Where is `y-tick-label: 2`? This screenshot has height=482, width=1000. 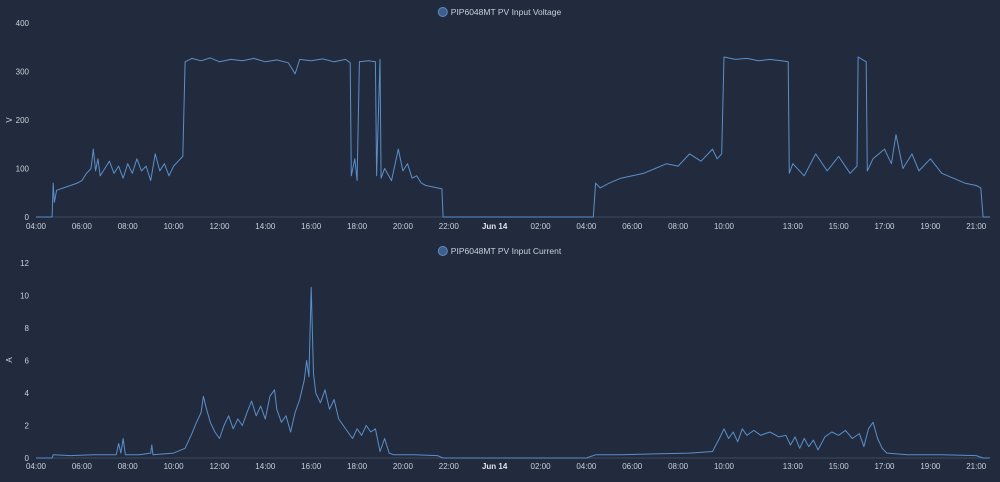
y-tick-label: 2 is located at coordinates (27, 426).